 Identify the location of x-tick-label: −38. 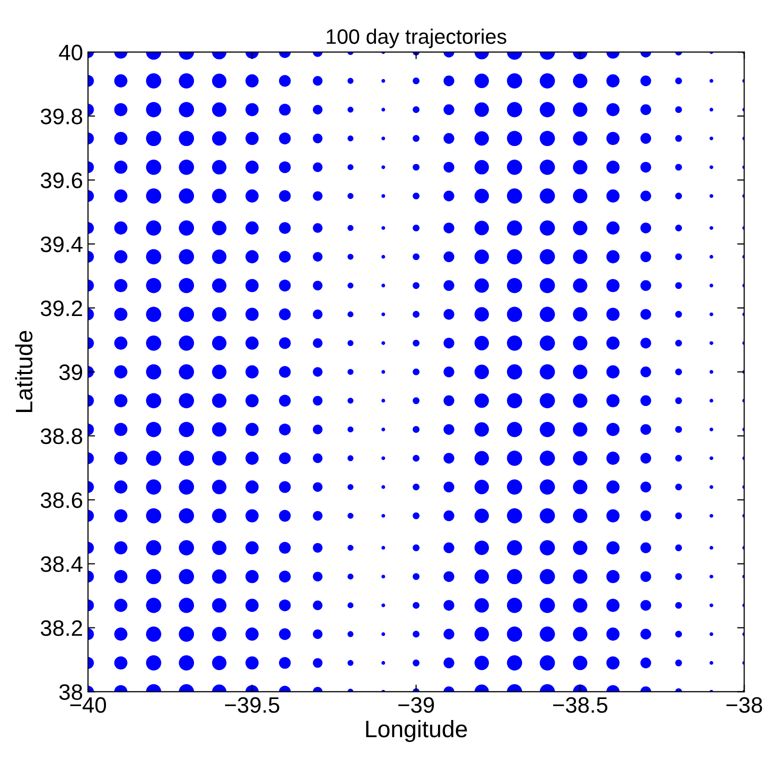
(744, 705).